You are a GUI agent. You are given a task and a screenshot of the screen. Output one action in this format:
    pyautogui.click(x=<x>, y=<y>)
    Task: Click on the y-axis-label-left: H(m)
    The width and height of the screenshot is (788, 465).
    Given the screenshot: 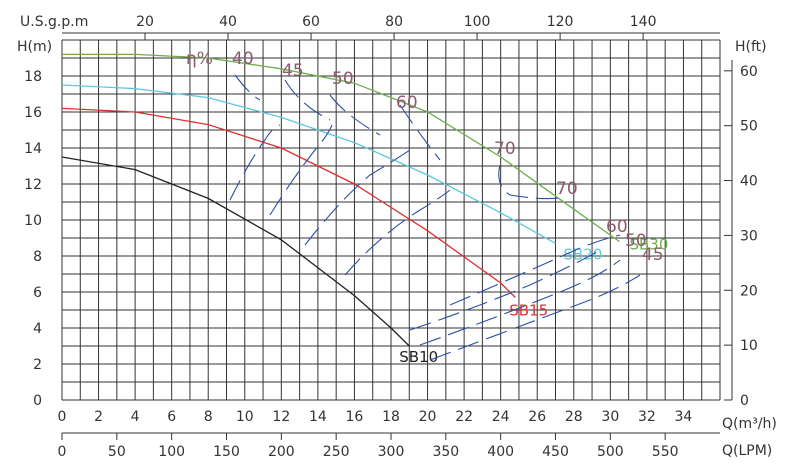 What is the action you would take?
    pyautogui.click(x=34, y=47)
    